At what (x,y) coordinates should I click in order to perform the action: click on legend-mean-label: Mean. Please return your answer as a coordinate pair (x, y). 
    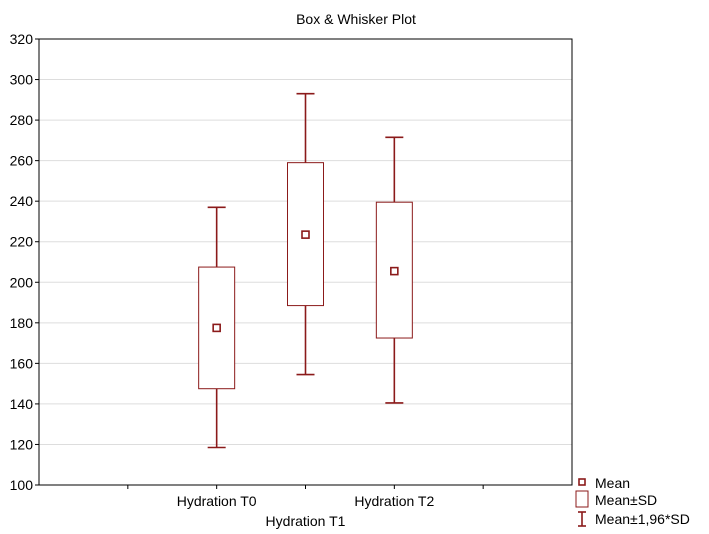
    Looking at the image, I should click on (612, 483).